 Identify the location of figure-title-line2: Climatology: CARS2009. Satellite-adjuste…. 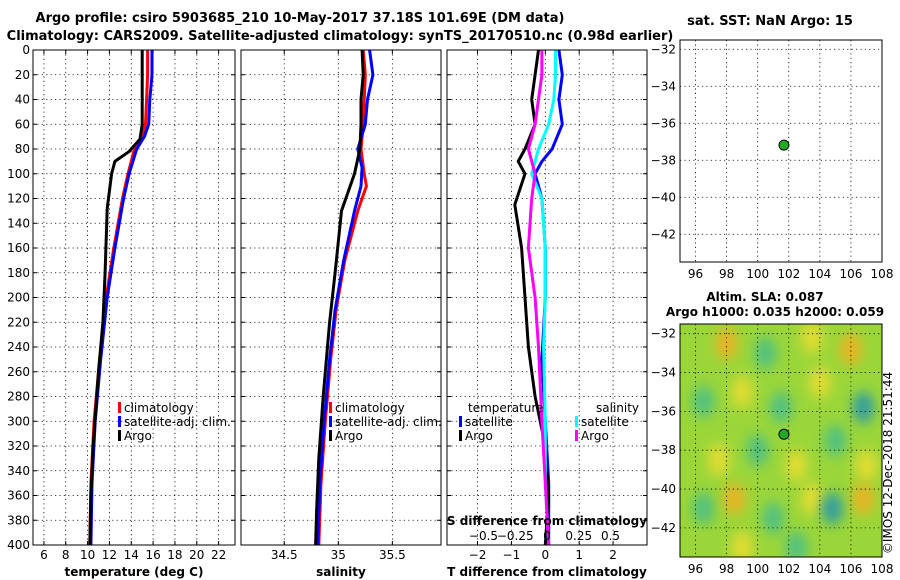
(340, 36).